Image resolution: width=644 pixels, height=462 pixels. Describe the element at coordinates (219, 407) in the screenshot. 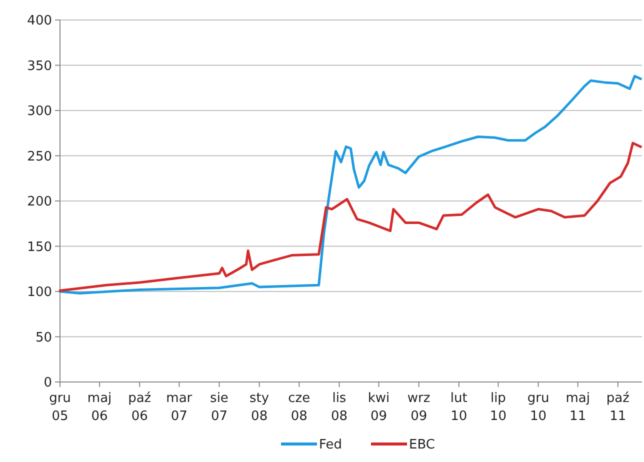

I see `x-tick-label: sie 07` at that location.